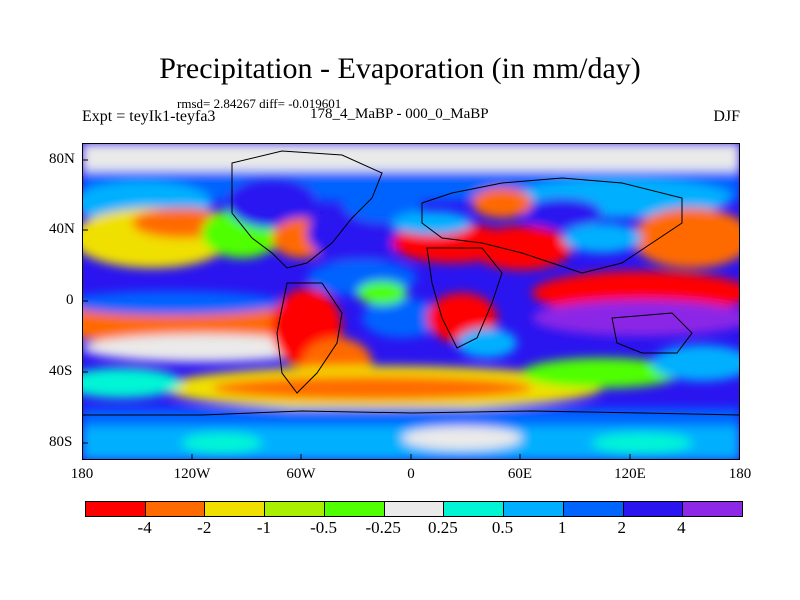 The image size is (800, 600). Describe the element at coordinates (621, 527) in the screenshot. I see `colorbar-label: 2` at that location.